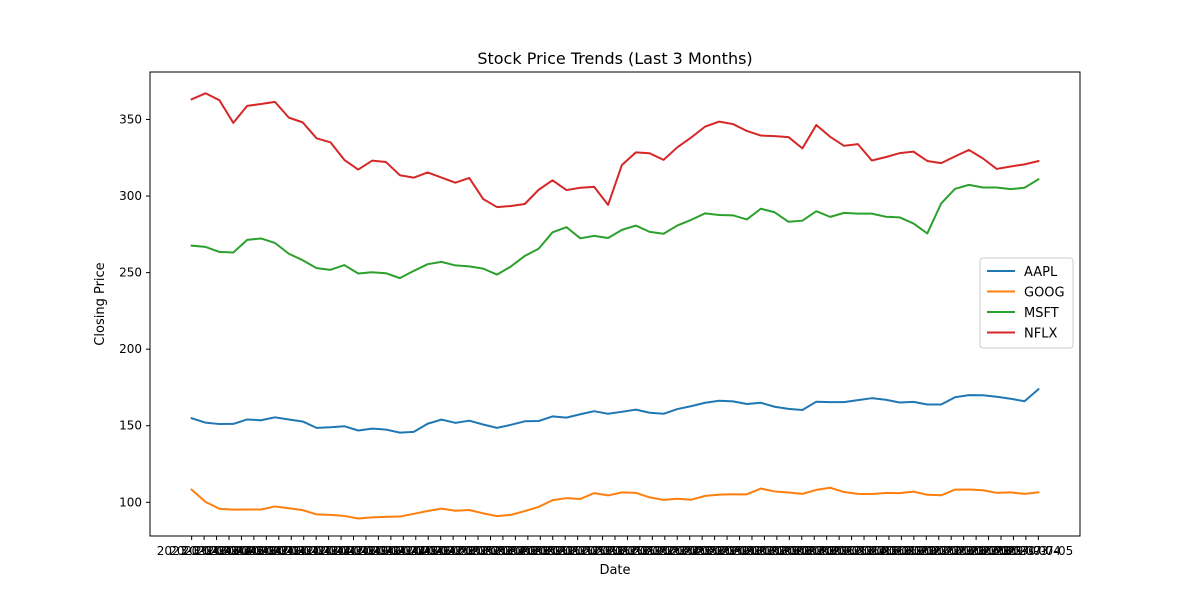 The width and height of the screenshot is (1200, 600). Describe the element at coordinates (279, 551) in the screenshot. I see `x-tick-label: 2023-04-11` at that location.